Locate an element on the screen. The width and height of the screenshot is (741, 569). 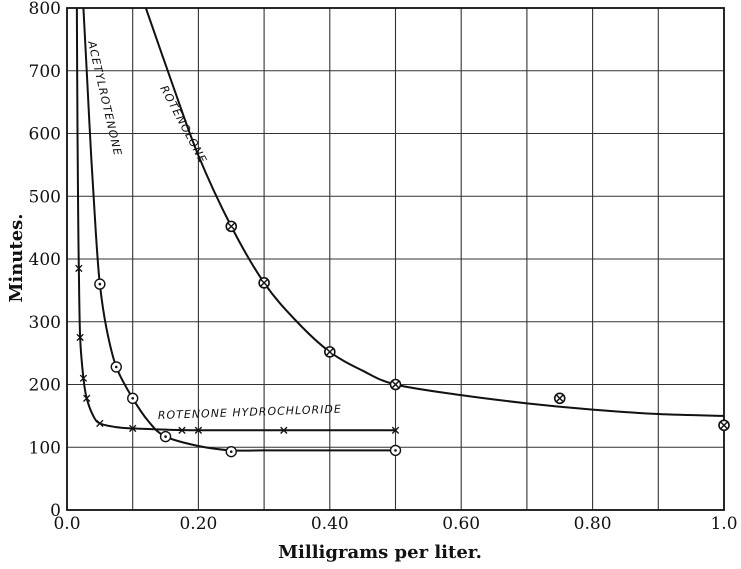
x-tick-label: 0.20 is located at coordinates (198, 524).